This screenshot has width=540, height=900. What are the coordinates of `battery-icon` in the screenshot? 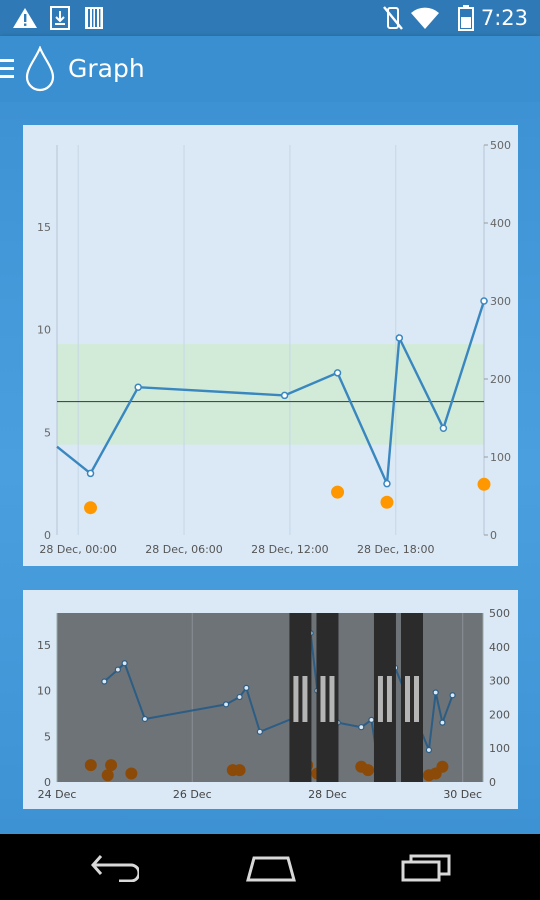 It's located at (466, 18).